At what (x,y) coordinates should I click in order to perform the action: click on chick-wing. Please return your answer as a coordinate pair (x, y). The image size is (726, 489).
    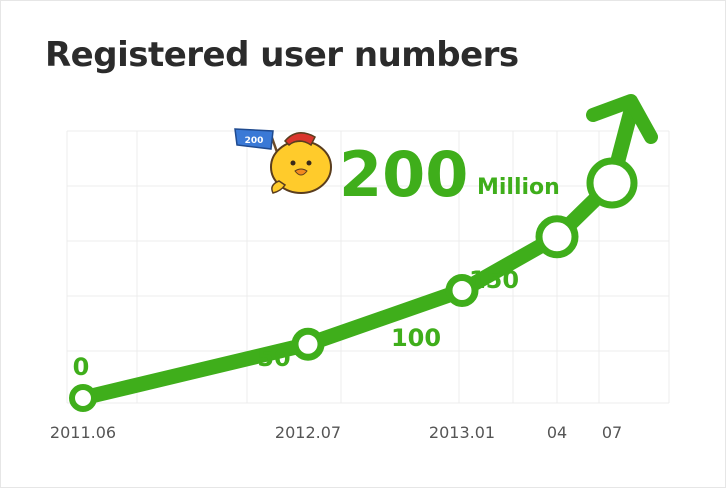
    Looking at the image, I should click on (279, 187).